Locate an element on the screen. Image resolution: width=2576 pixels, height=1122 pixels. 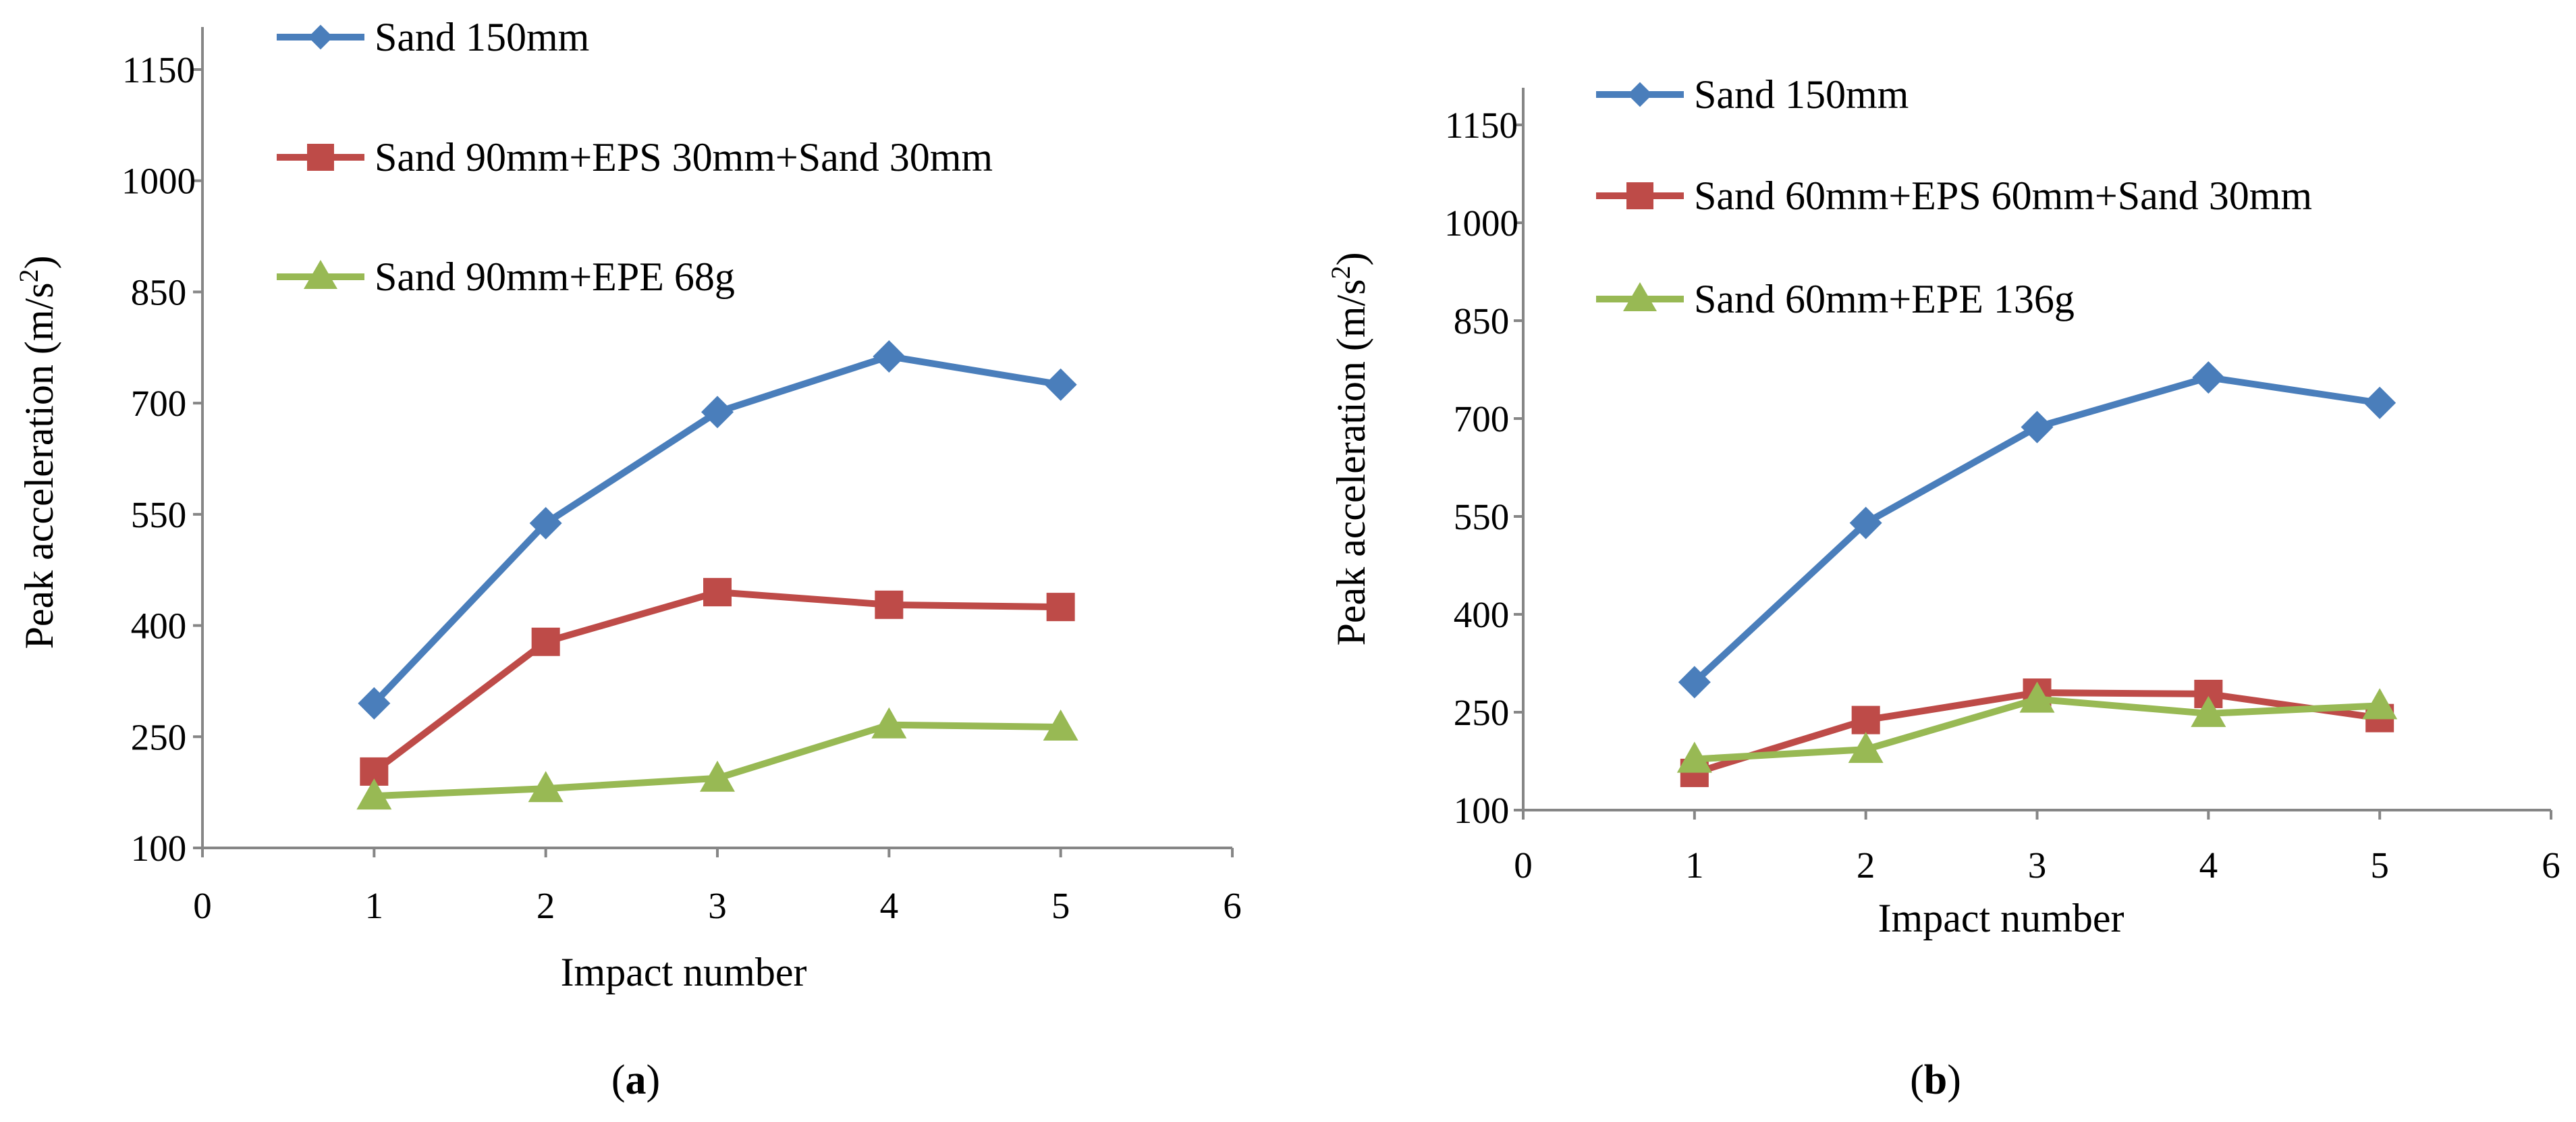
legend-label: Sand 60mm+EPS 60mm+Sand 30mm is located at coordinates (2003, 195).